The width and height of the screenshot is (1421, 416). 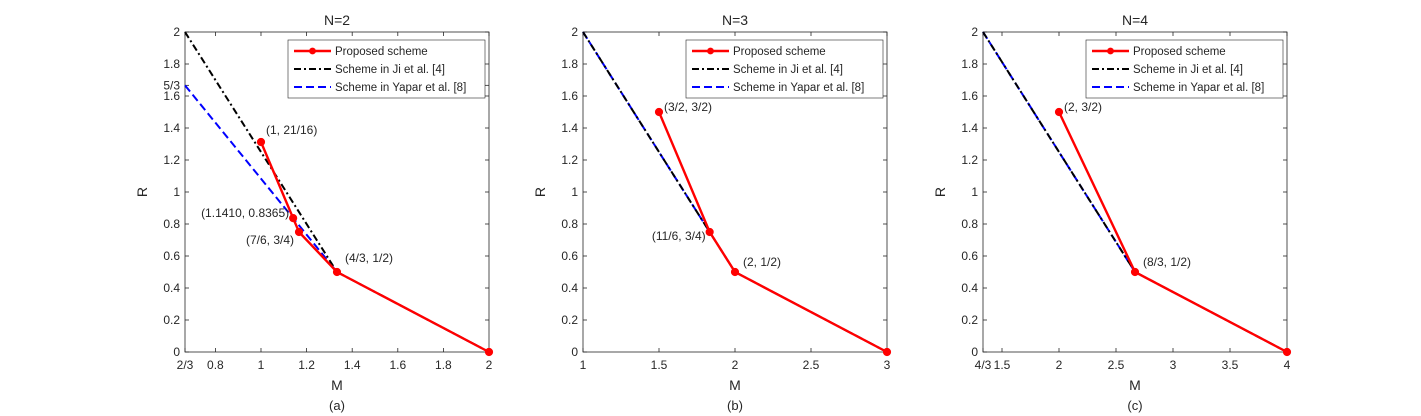 What do you see at coordinates (352, 365) in the screenshot?
I see `x-tick-label: 1.4` at bounding box center [352, 365].